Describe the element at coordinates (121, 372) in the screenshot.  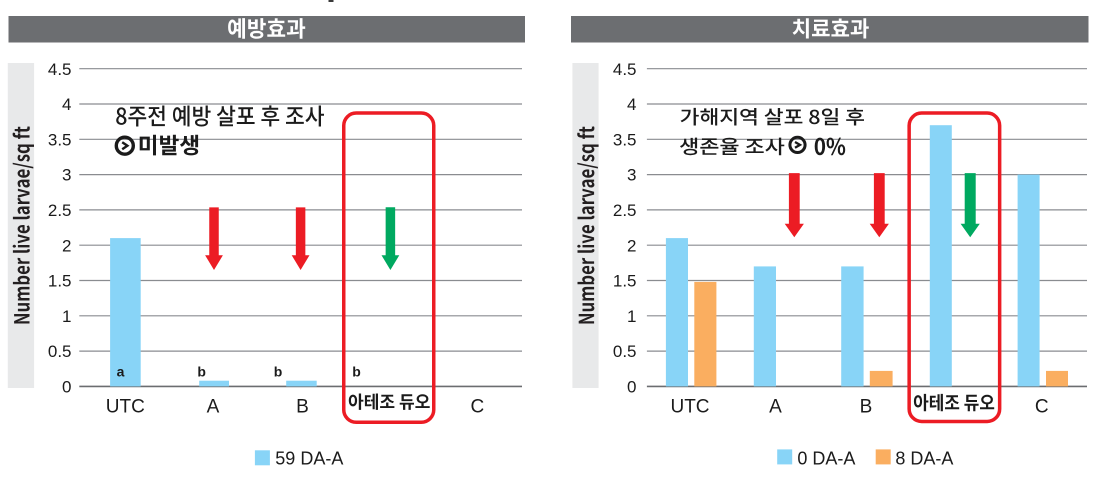
I see `svg-text: a` at that location.